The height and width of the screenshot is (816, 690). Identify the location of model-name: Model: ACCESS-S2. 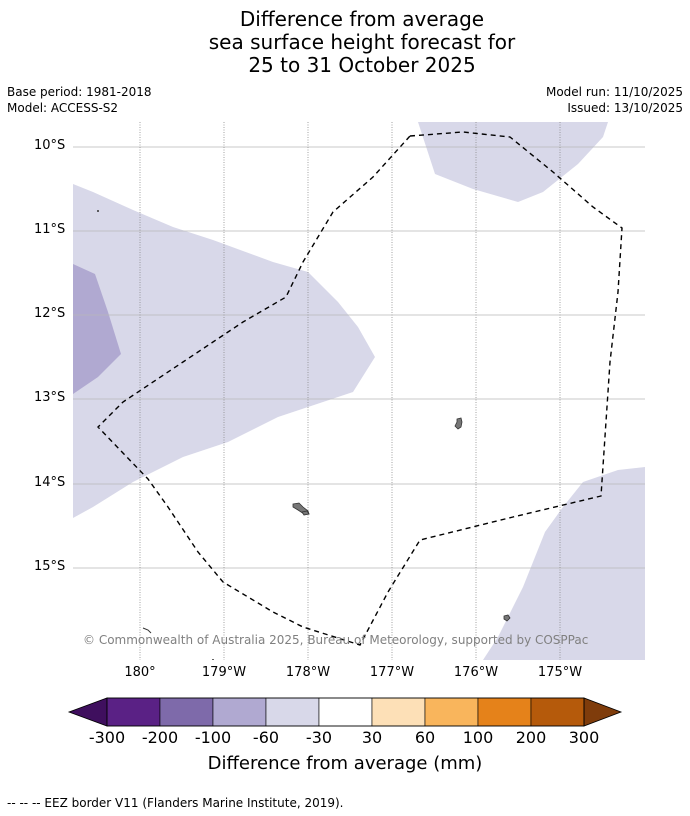
(63, 108).